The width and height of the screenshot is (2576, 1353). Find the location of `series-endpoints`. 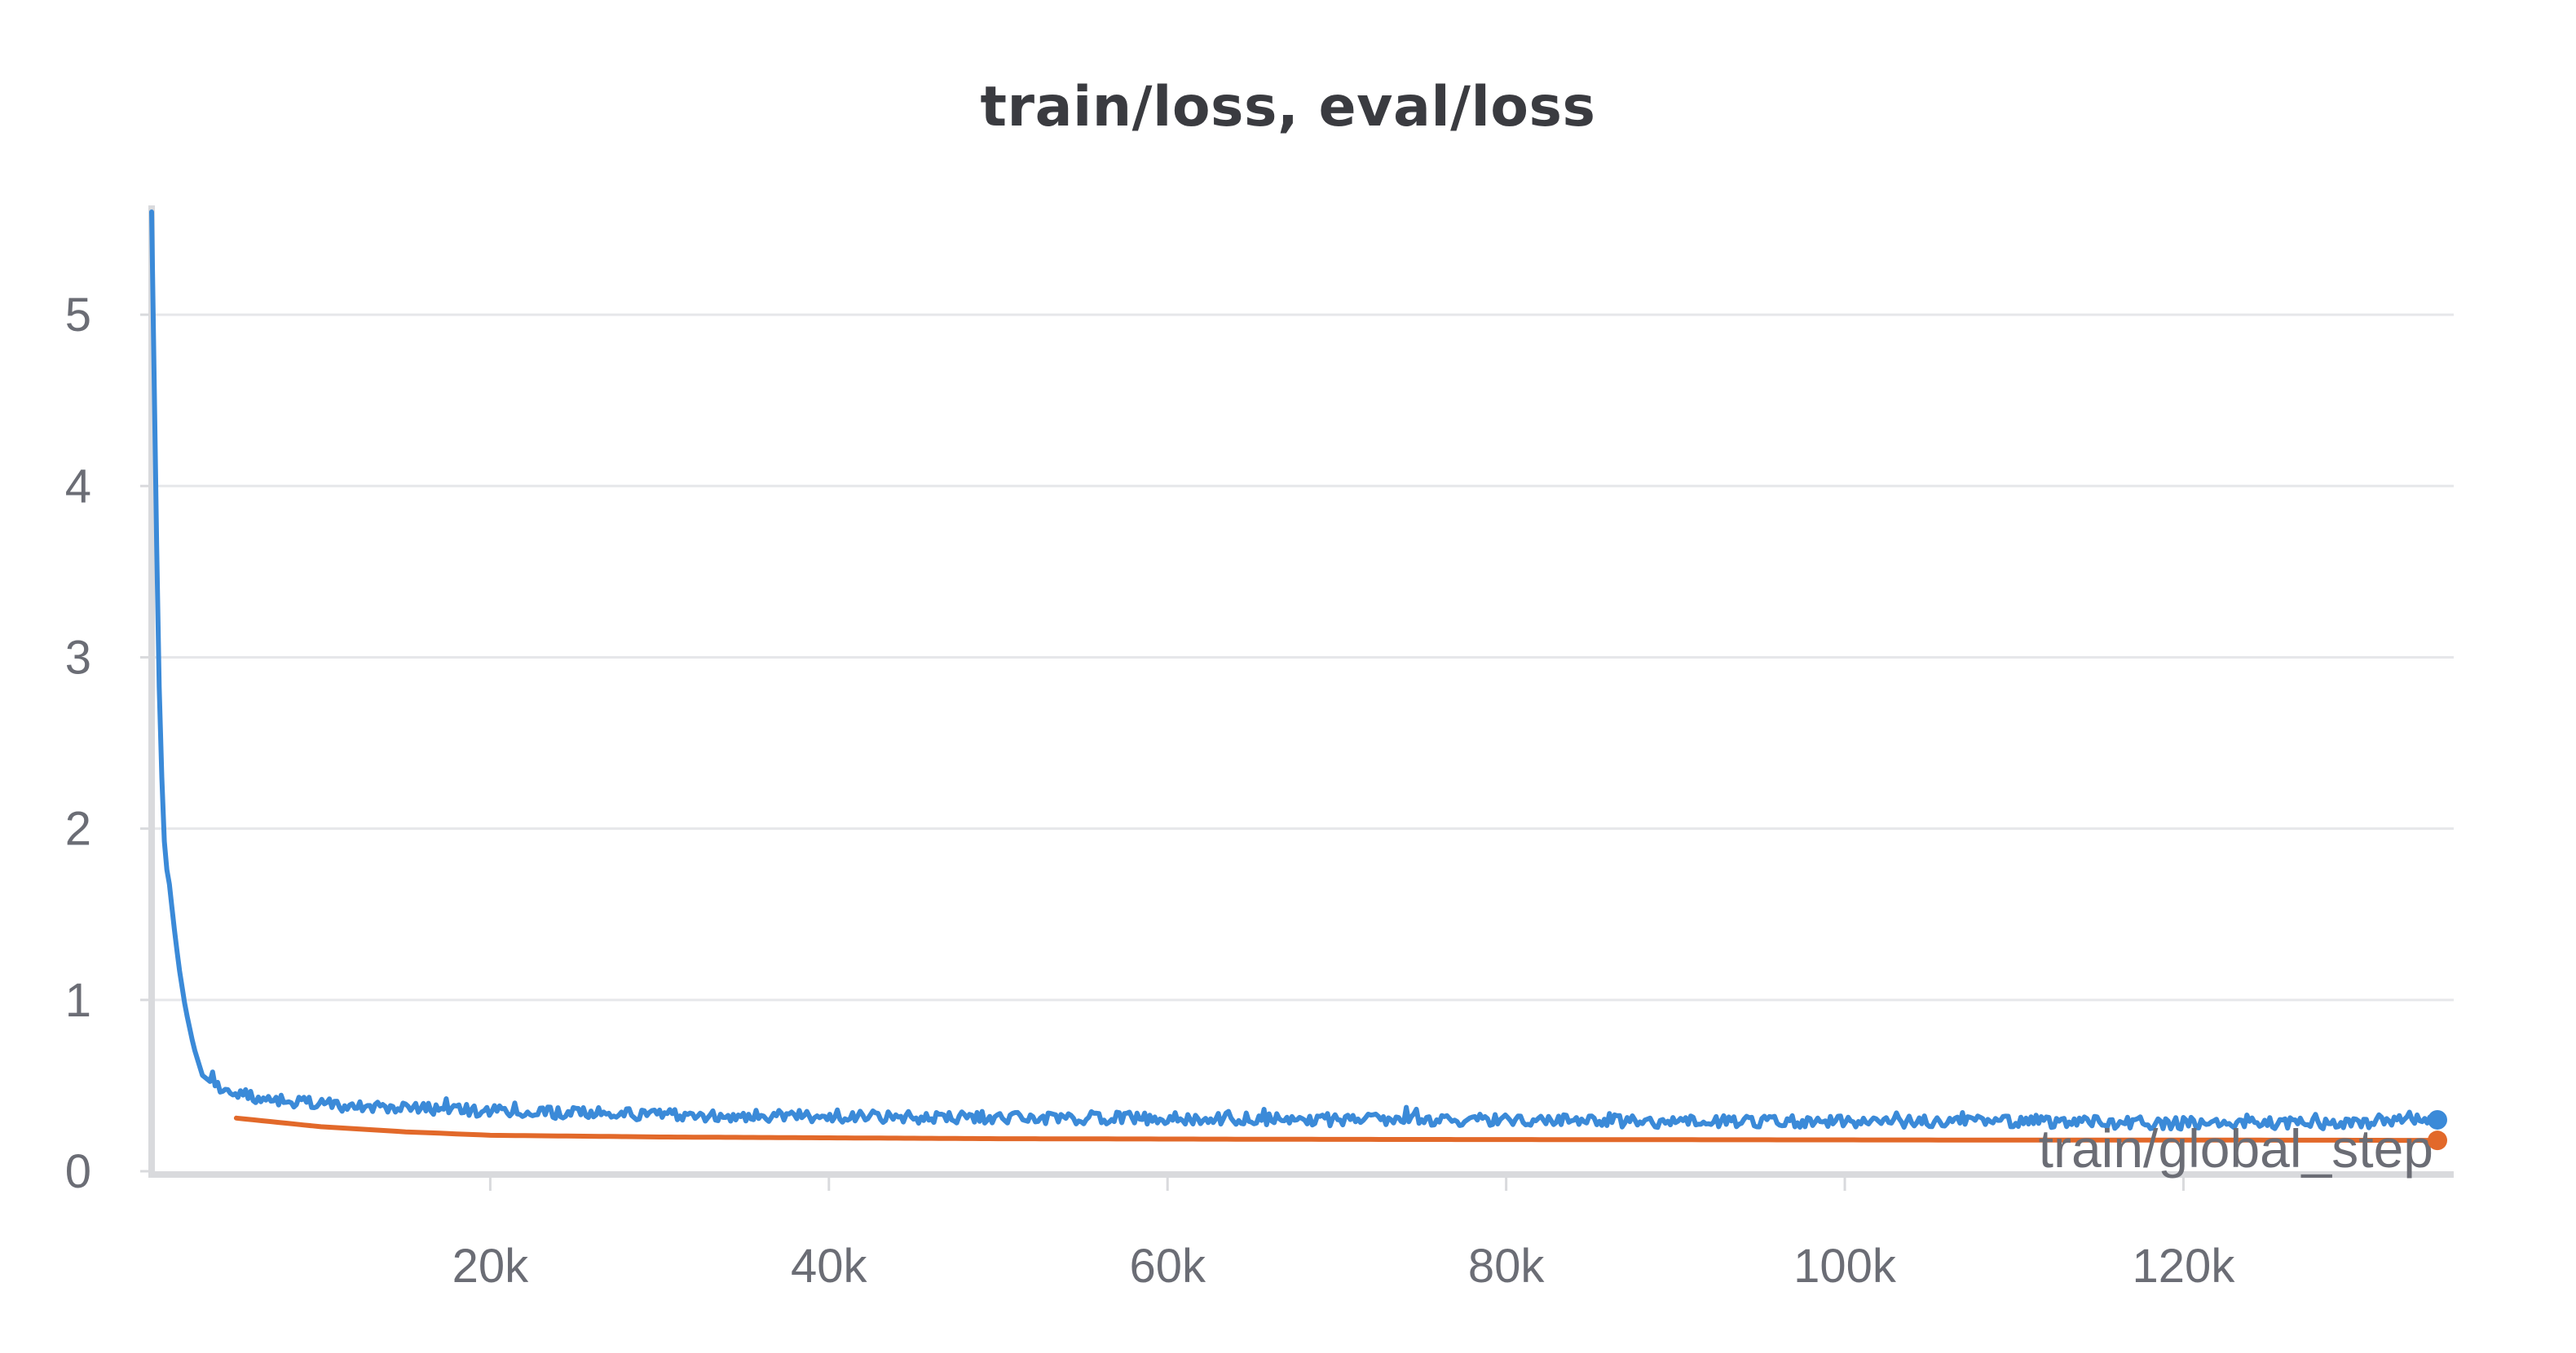

series-endpoints is located at coordinates (2437, 1130).